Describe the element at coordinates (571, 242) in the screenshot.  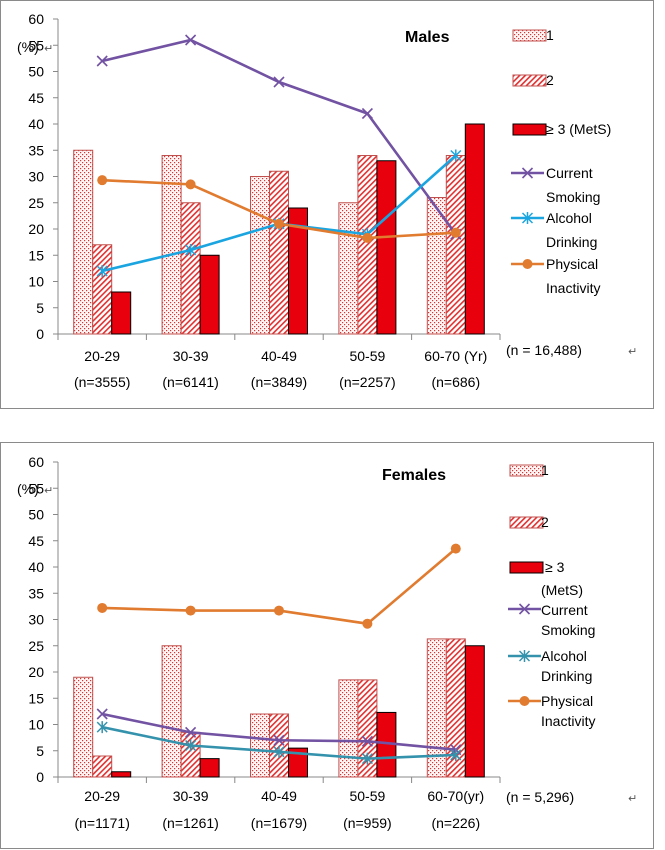
I see `males-legend-label: Drinking` at that location.